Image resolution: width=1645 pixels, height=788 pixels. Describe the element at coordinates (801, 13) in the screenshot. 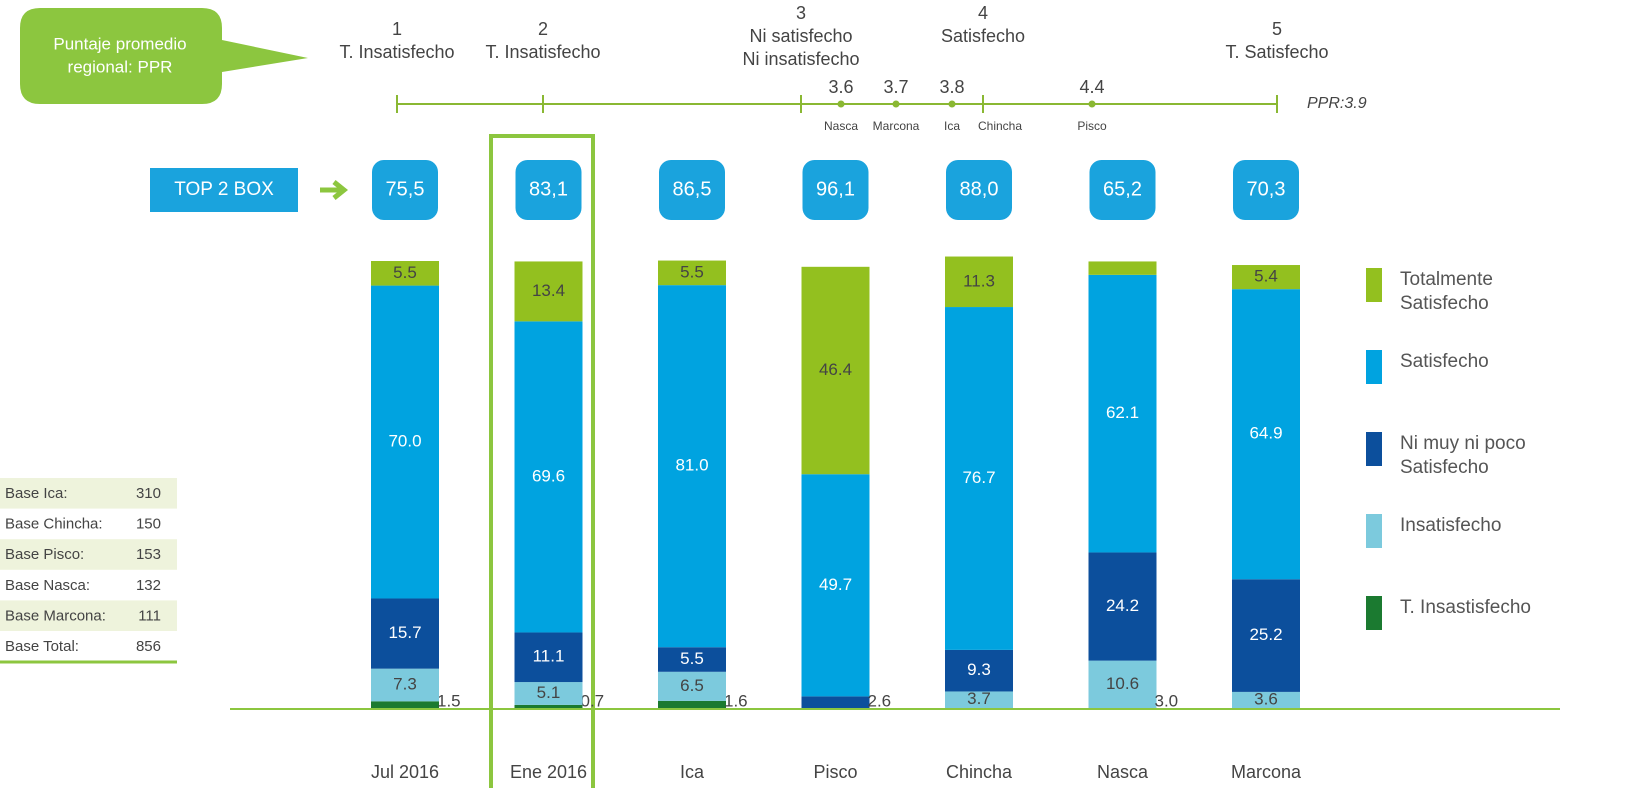

I see `scale-level: 3` at that location.